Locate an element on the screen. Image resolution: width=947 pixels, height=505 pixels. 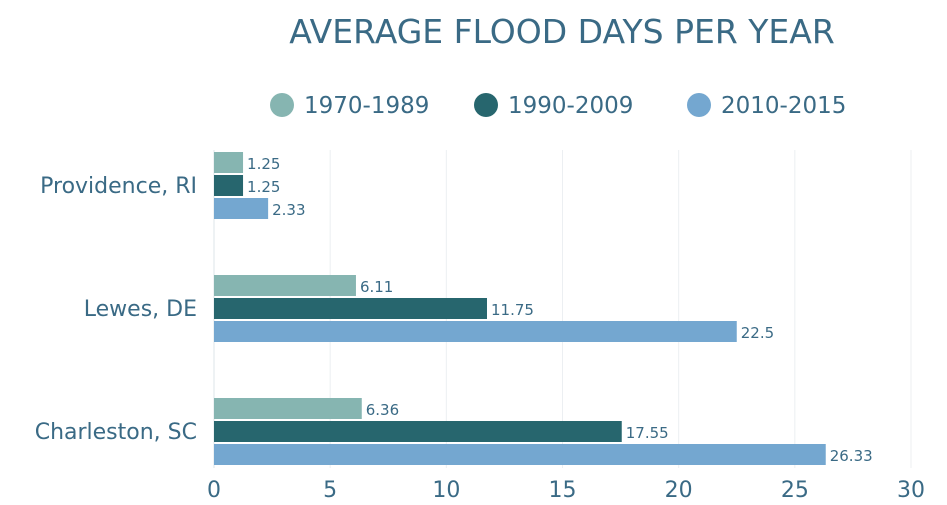
category-label: Charleston, SC is located at coordinates (116, 432).